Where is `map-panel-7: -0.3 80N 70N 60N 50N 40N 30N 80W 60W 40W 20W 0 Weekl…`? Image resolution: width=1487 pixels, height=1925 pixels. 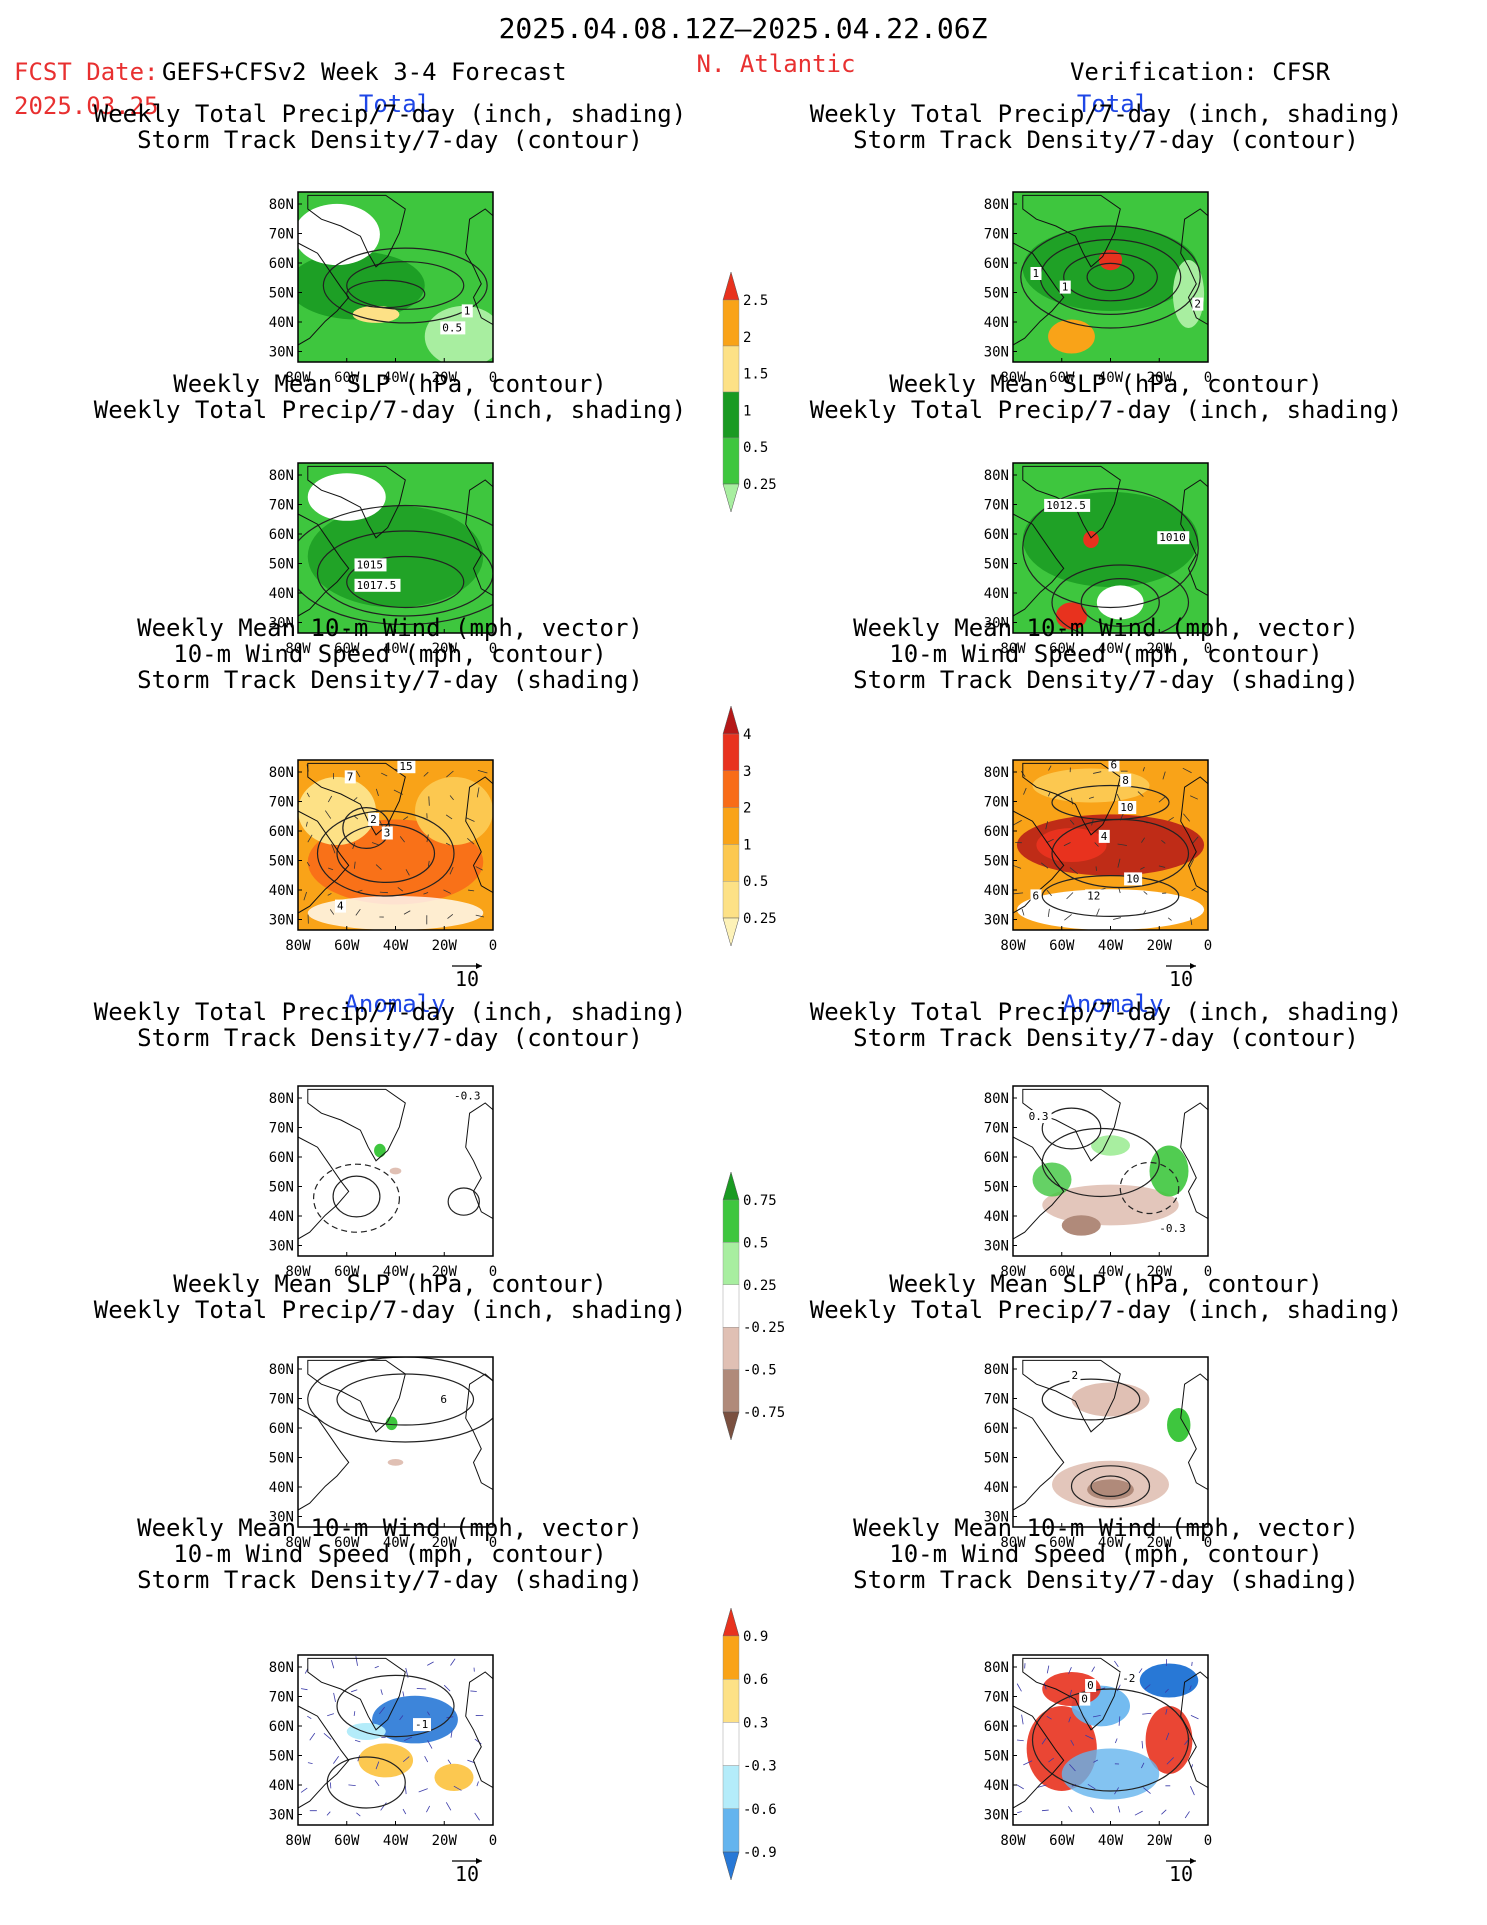
map-panel-7: -0.3 80N 70N 60N 50N 40N 30N 80W 60W 40W 20W 0 Weekl… is located at coordinates (390, 1139).